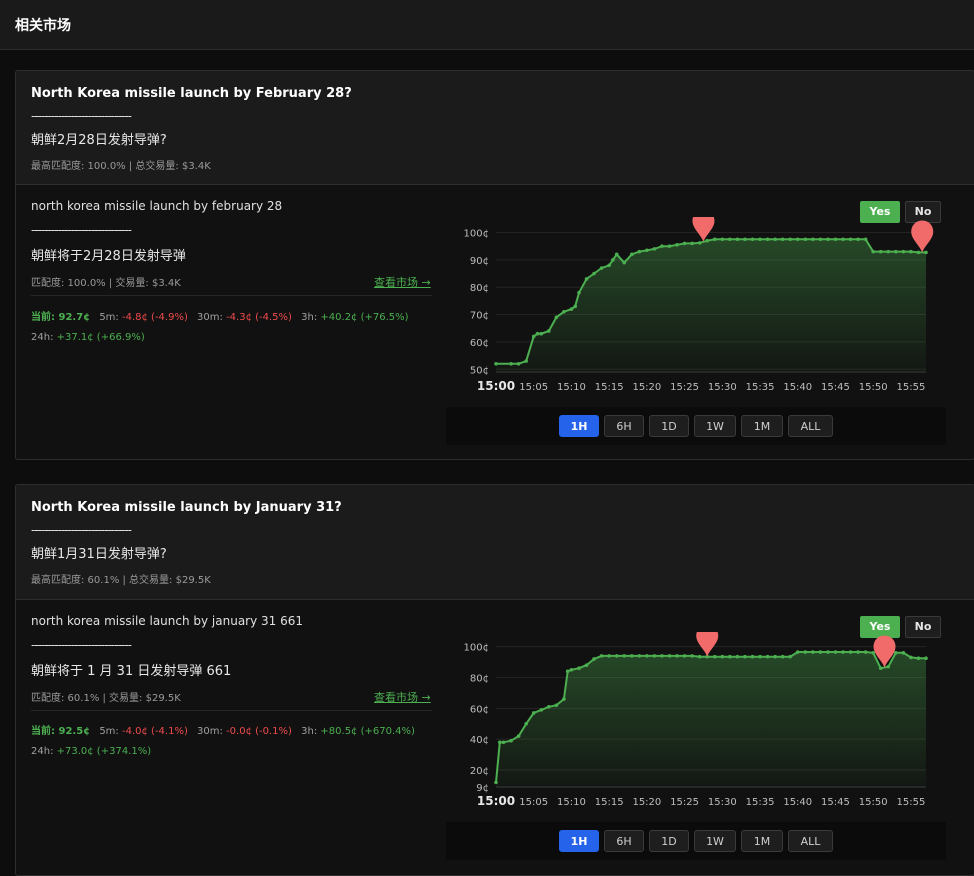 This screenshot has width=974, height=876. What do you see at coordinates (99, 554) in the screenshot?
I see `market-title-cn: 朝鲜1月31日发射导弹?` at bounding box center [99, 554].